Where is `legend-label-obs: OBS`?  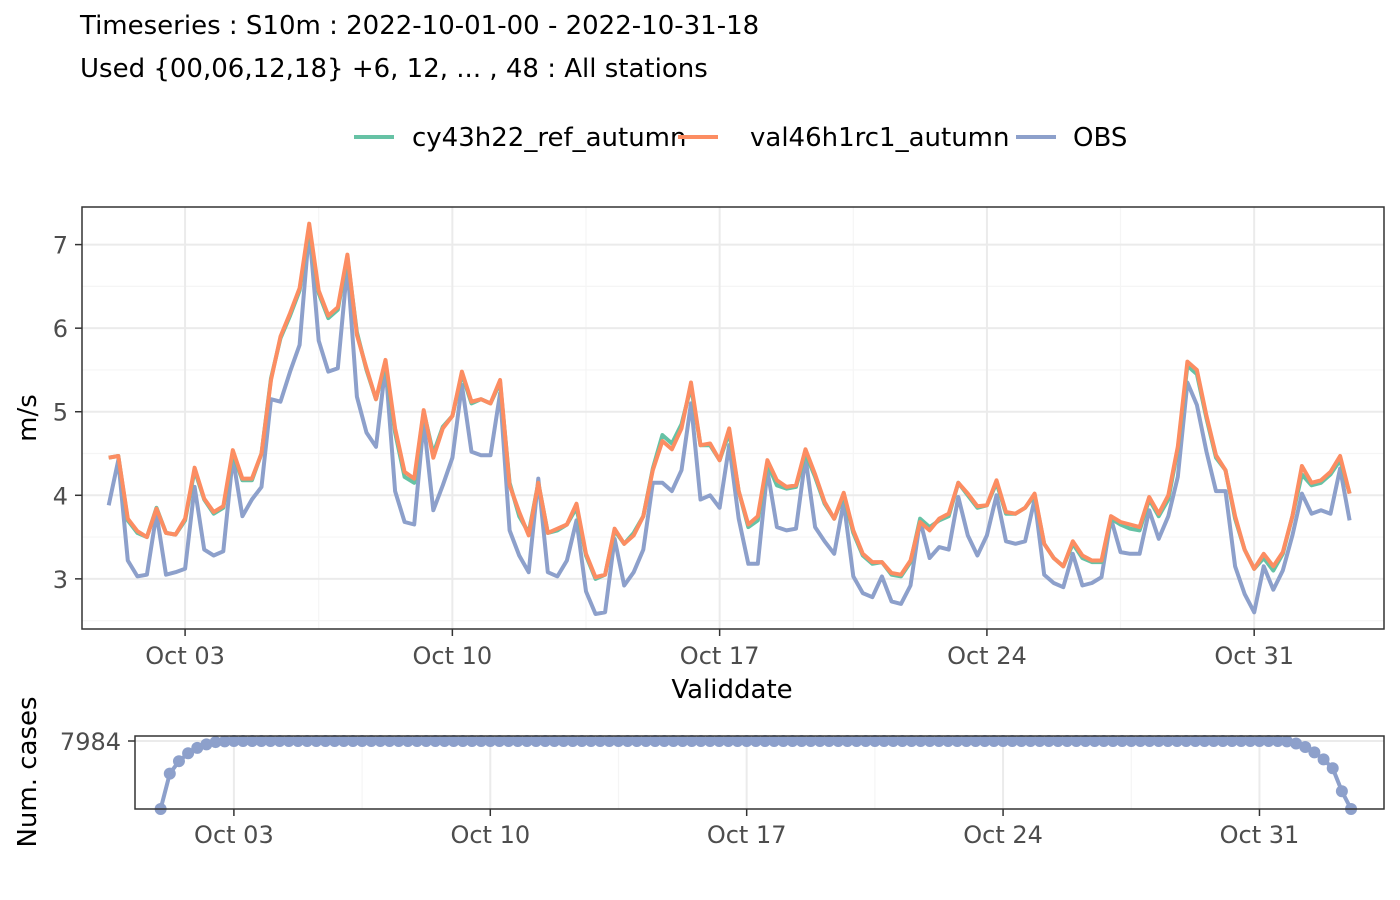
legend-label-obs: OBS is located at coordinates (1100, 138).